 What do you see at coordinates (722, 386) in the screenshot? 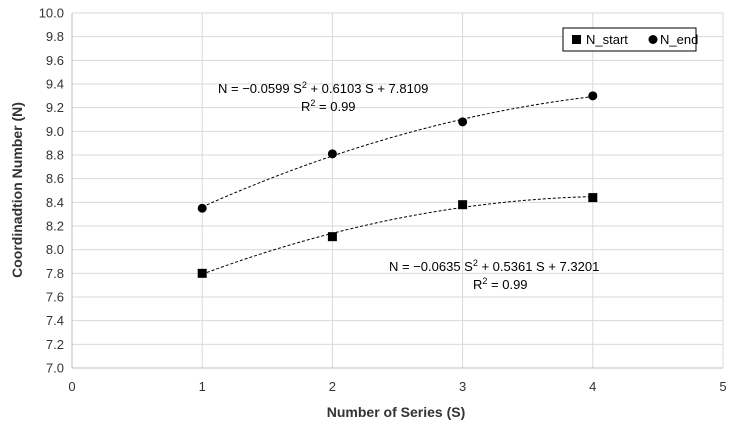
I see `x-tick-label: 5` at bounding box center [722, 386].